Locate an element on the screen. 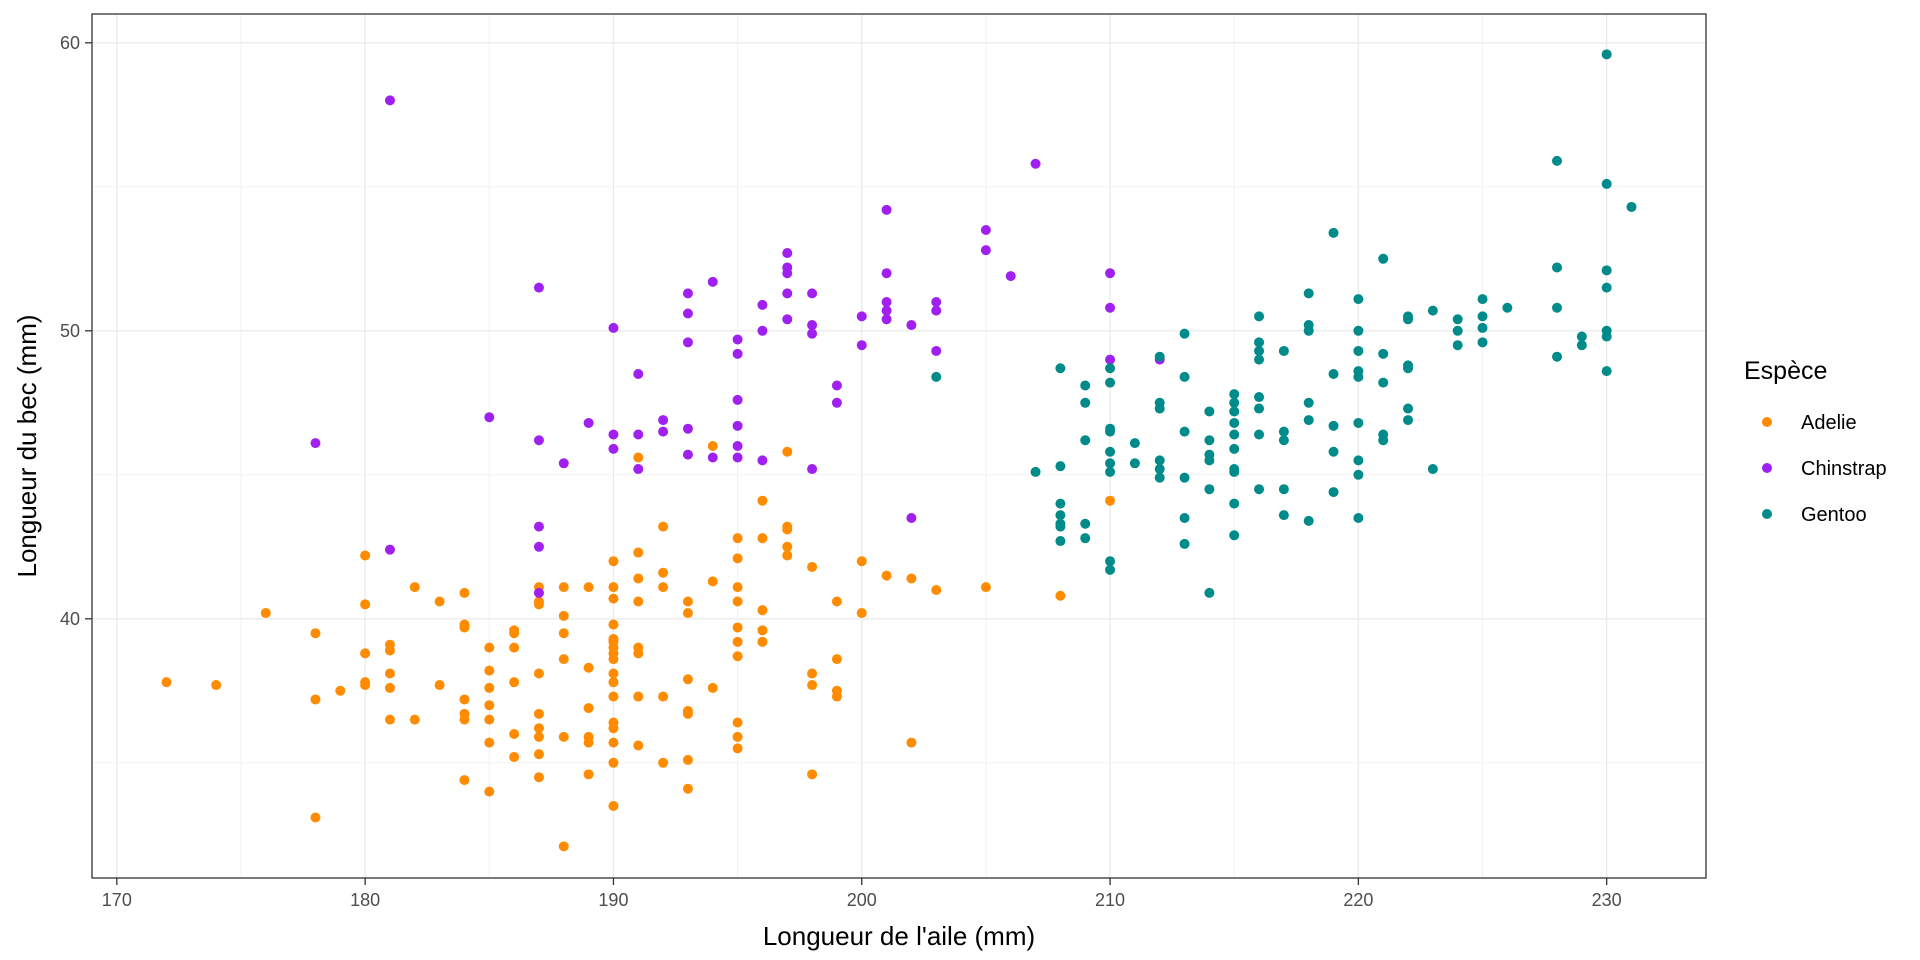 Image resolution: width=1920 pixels, height=960 pixels. x-axis-title: Longueur de l'aile (mm) is located at coordinates (899, 936).